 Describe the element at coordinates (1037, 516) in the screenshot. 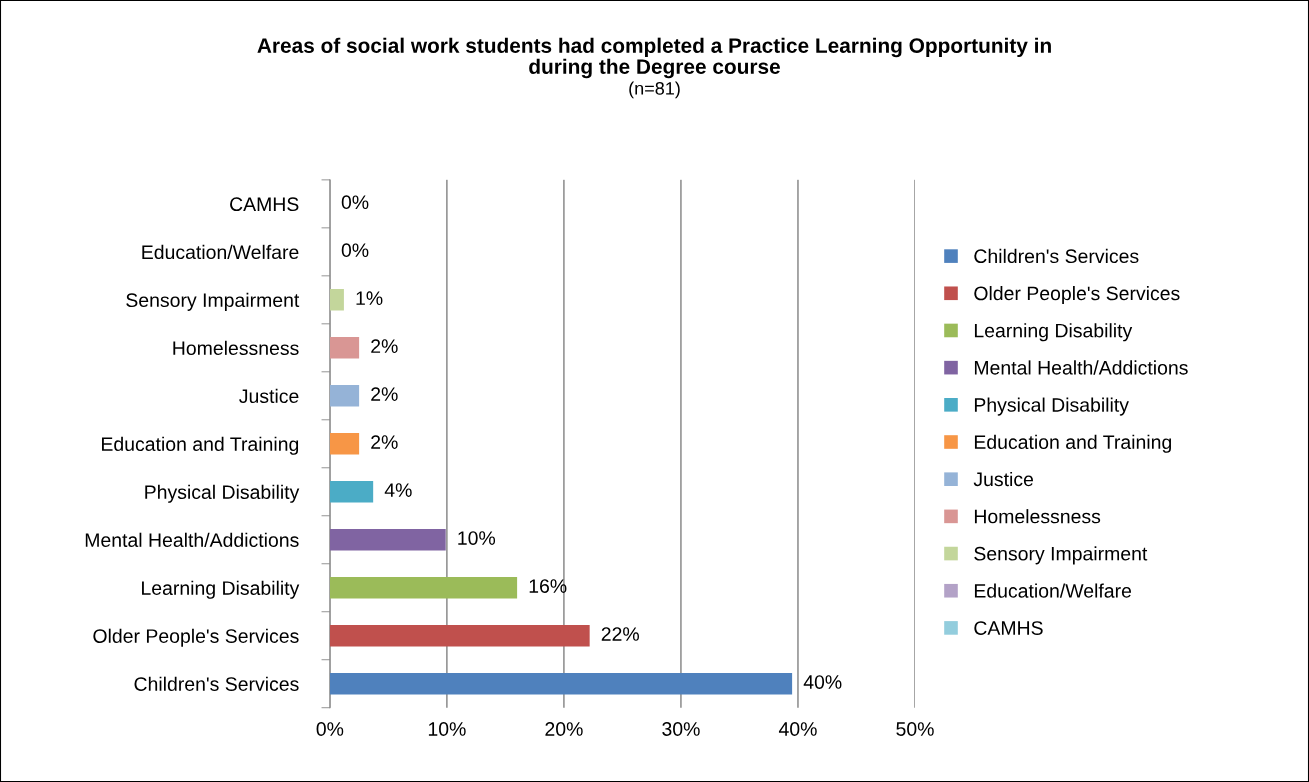

I see `legend-label: Homelessness` at that location.